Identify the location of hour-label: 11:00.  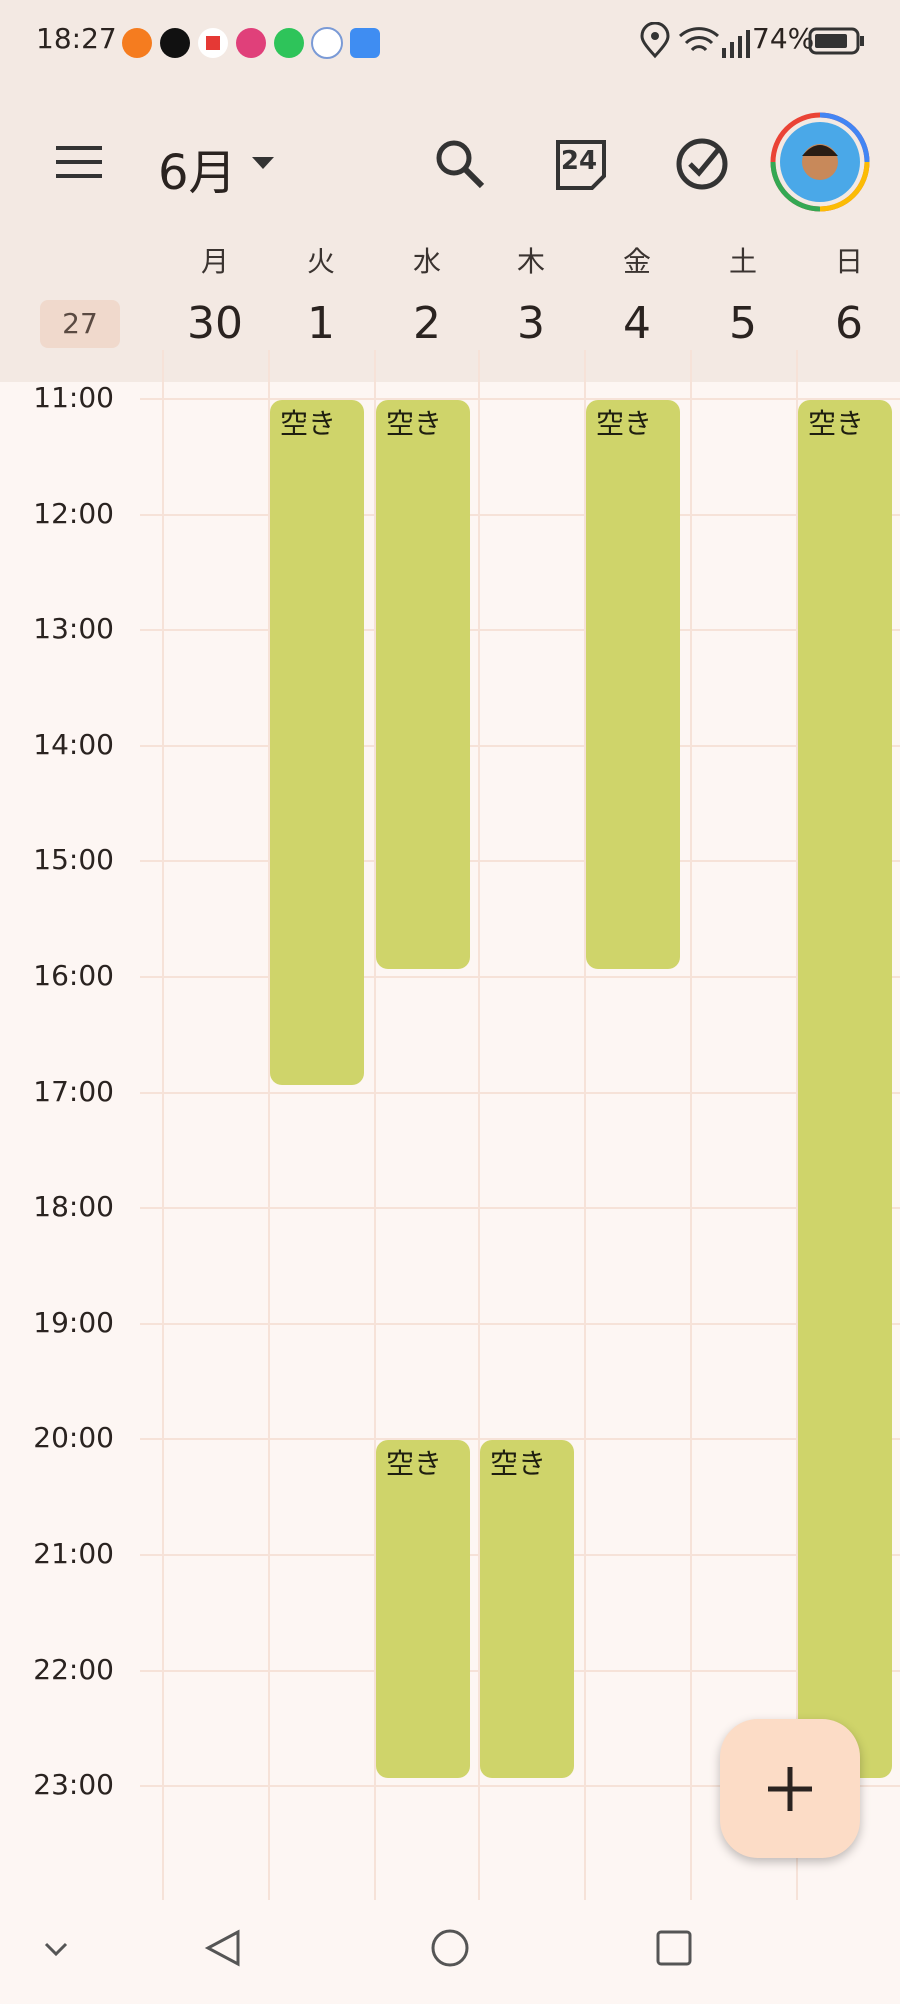
(73, 397).